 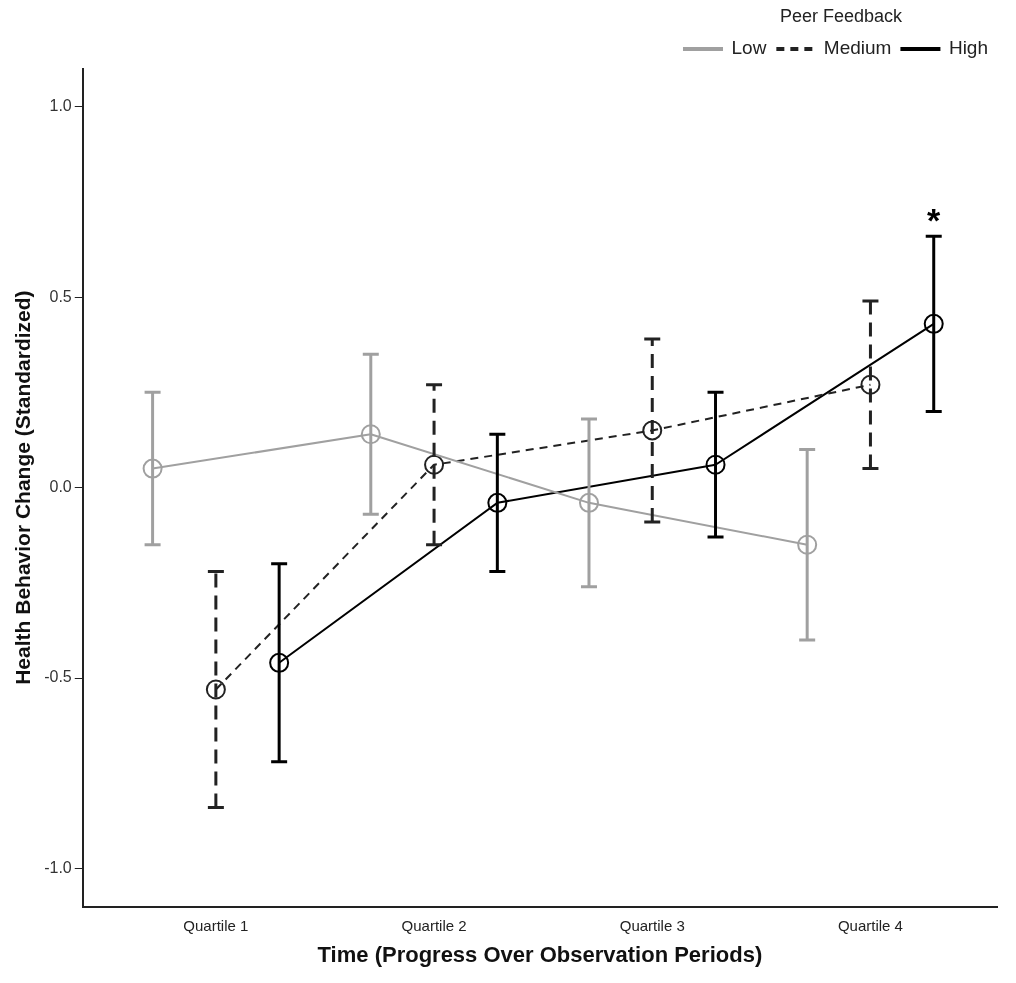 I want to click on x-tick-label: Quartile 4, so click(x=870, y=925).